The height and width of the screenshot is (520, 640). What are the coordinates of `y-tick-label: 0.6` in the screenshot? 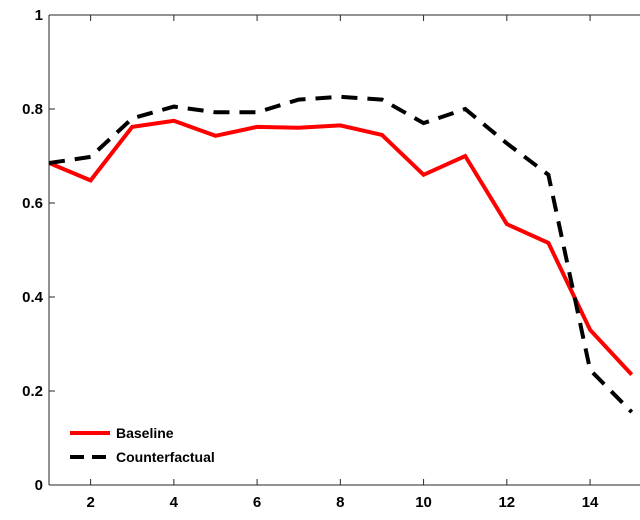 It's located at (32, 203).